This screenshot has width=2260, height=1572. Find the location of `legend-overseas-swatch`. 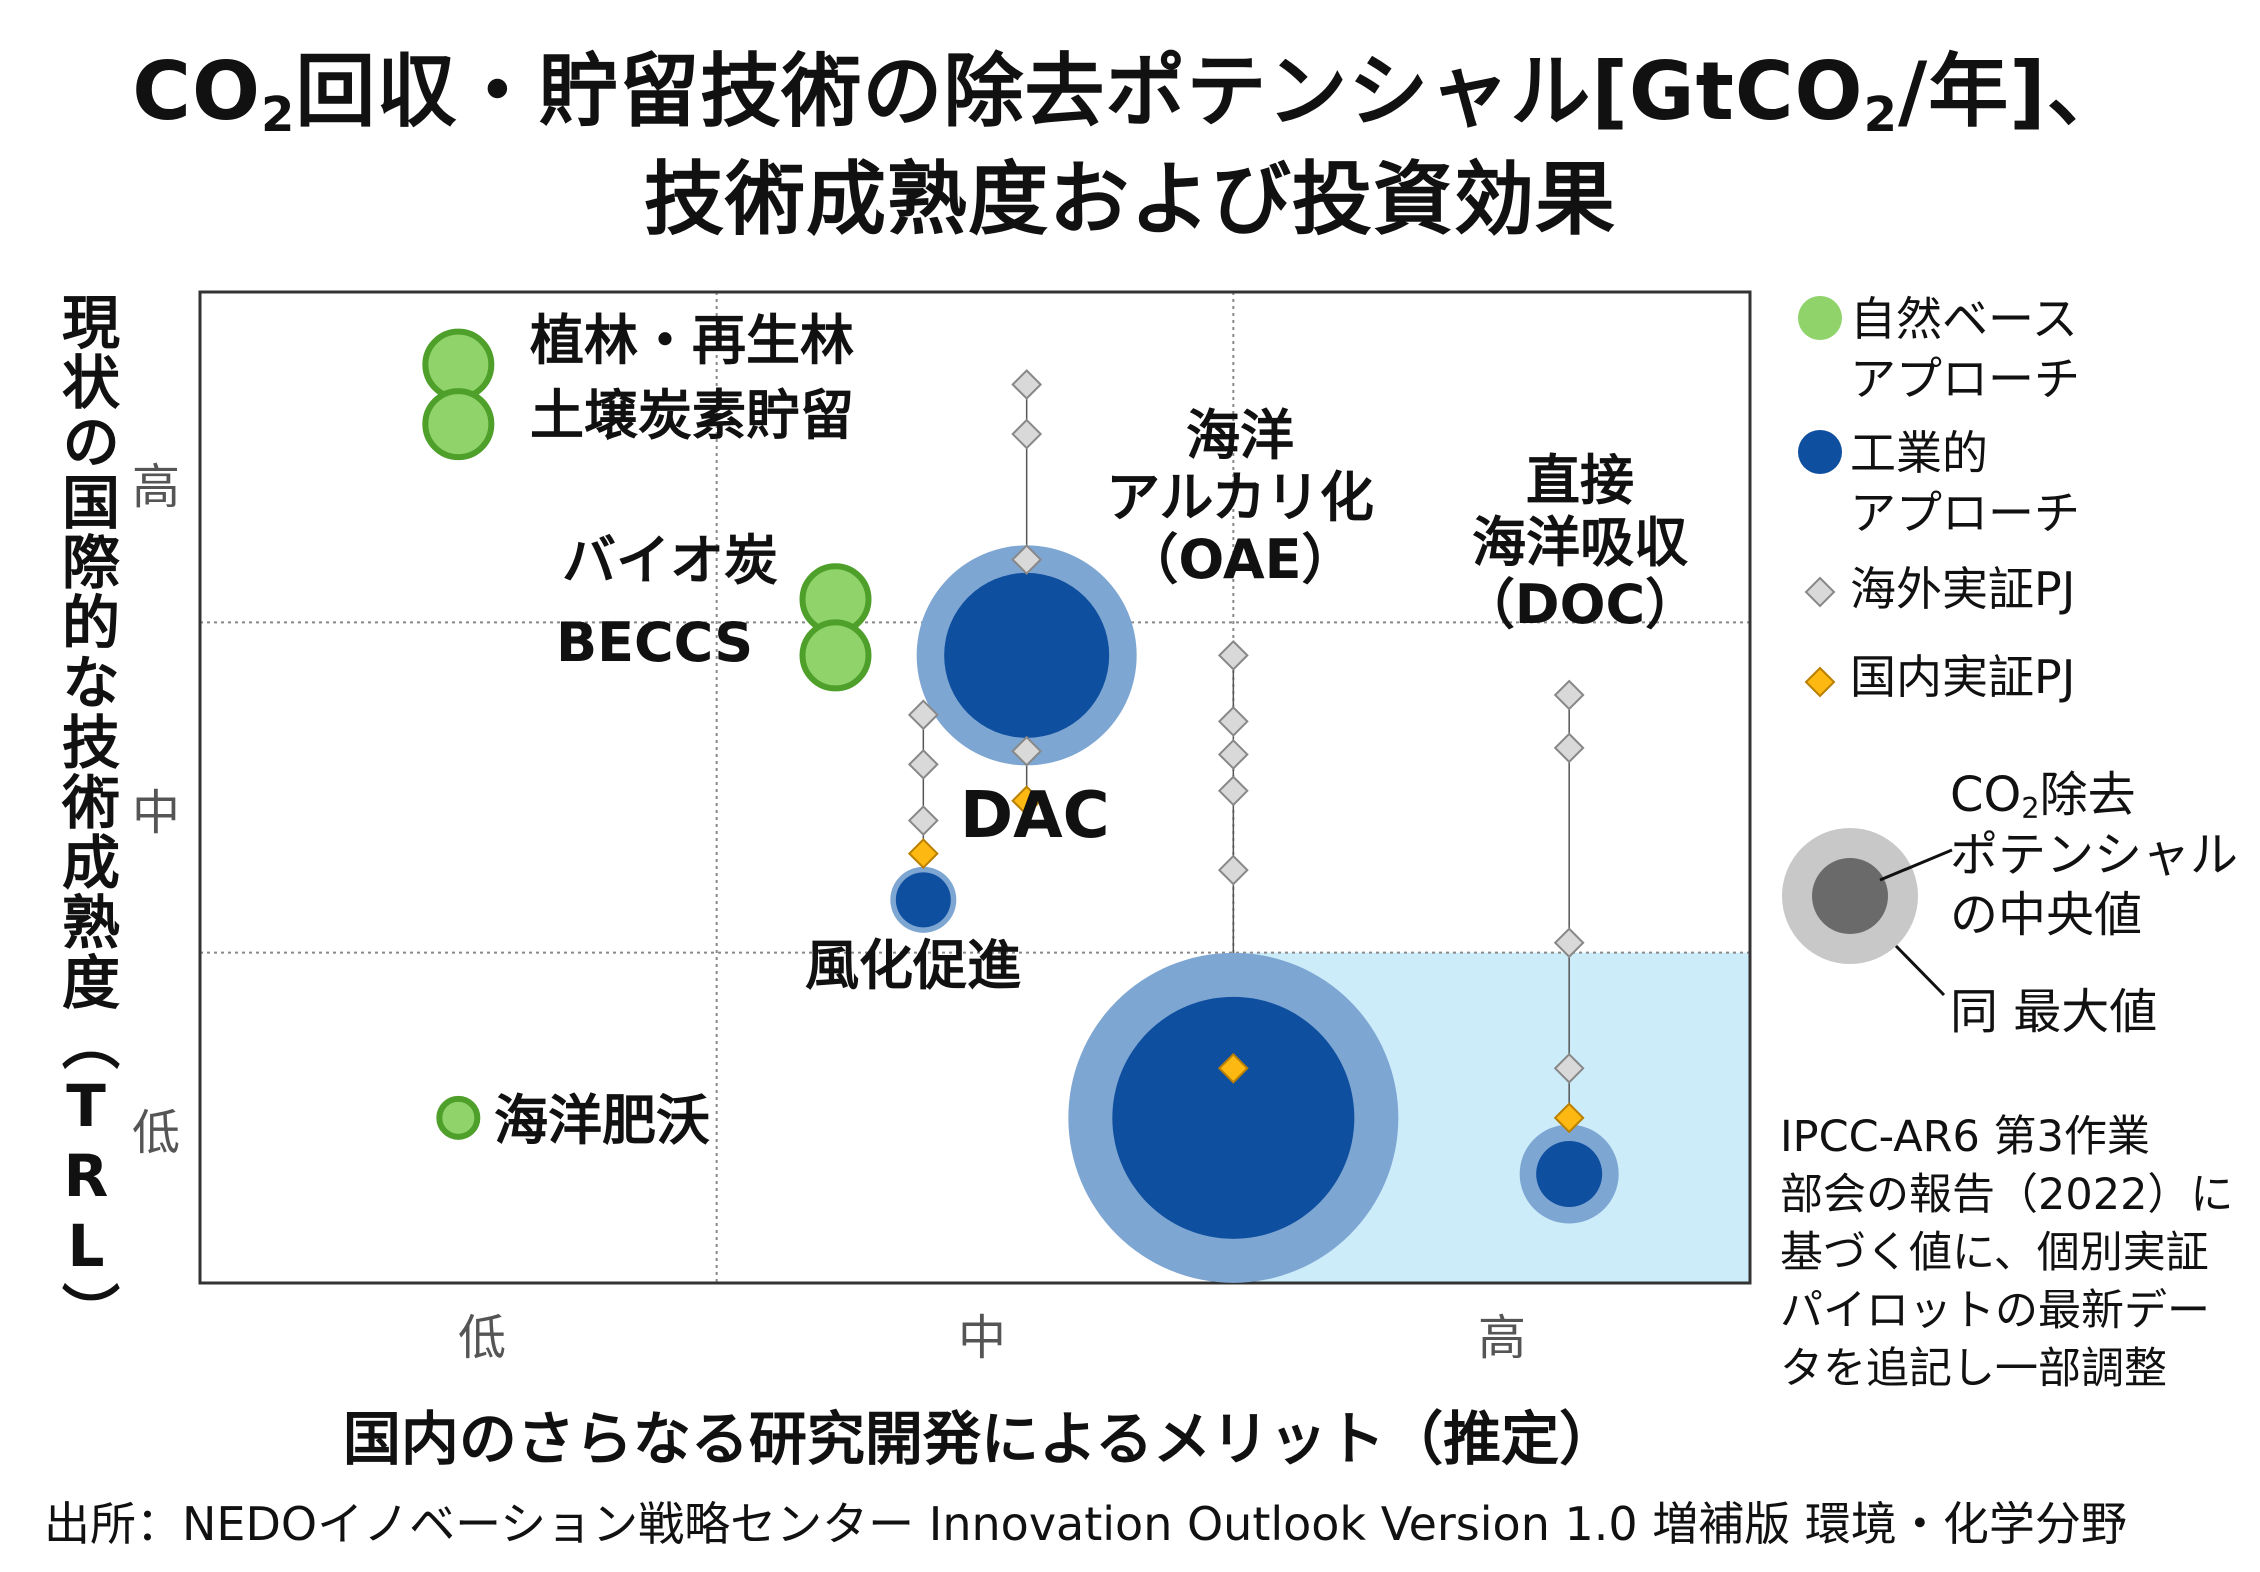

legend-overseas-swatch is located at coordinates (1820, 592).